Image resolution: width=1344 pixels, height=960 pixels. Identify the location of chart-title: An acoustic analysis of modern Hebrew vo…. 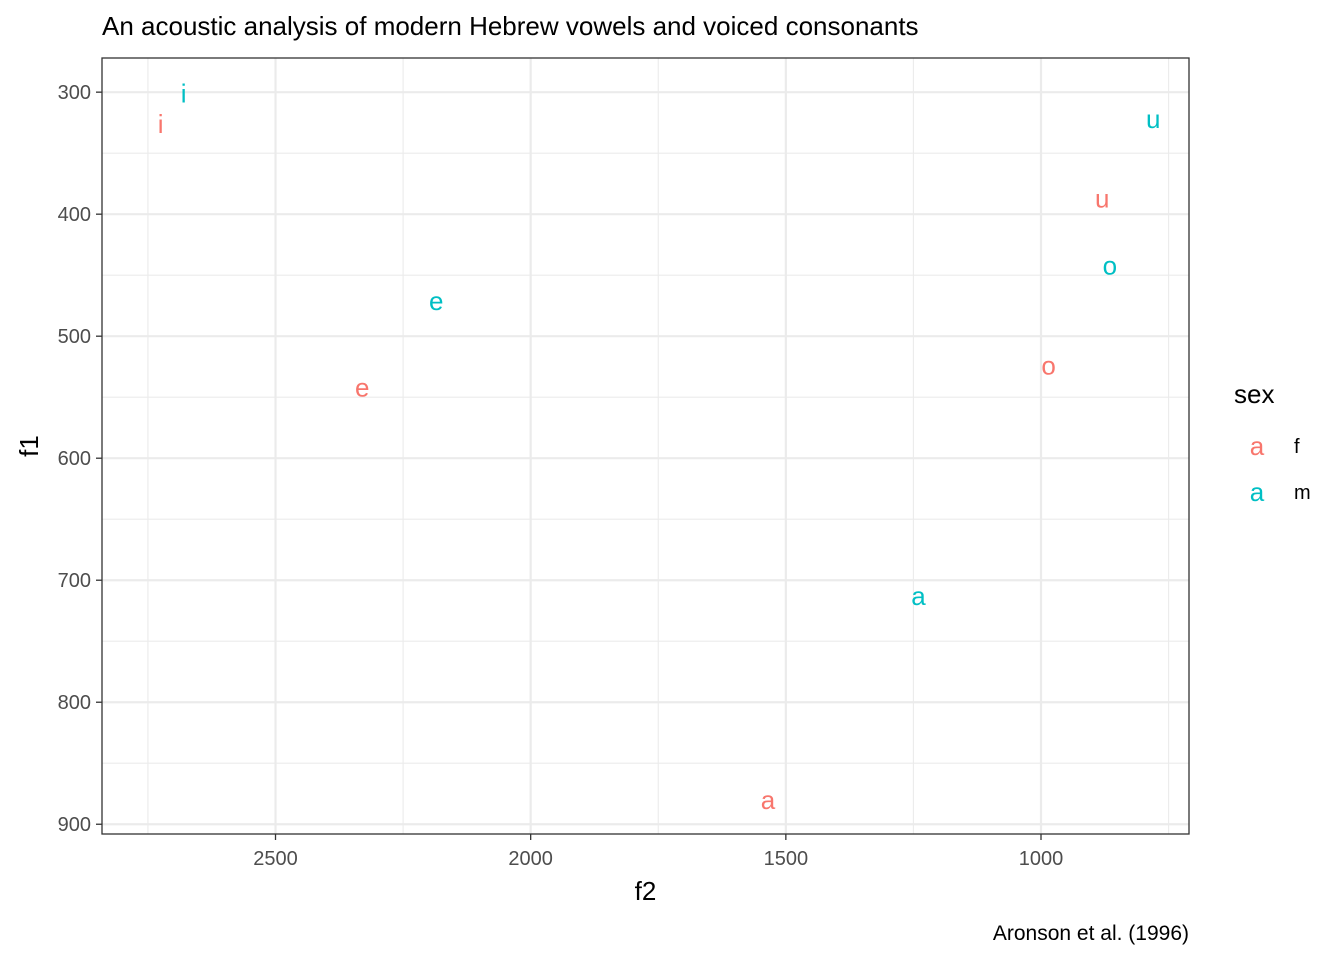
(510, 26).